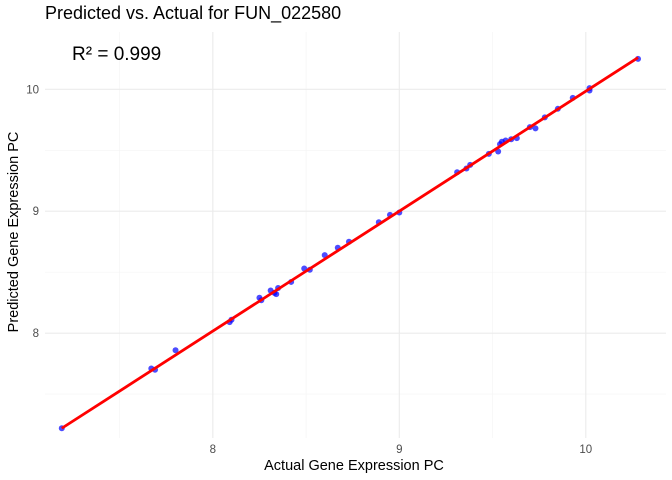 The width and height of the screenshot is (672, 480). Describe the element at coordinates (36, 334) in the screenshot. I see `y-tick-label: 8` at that location.